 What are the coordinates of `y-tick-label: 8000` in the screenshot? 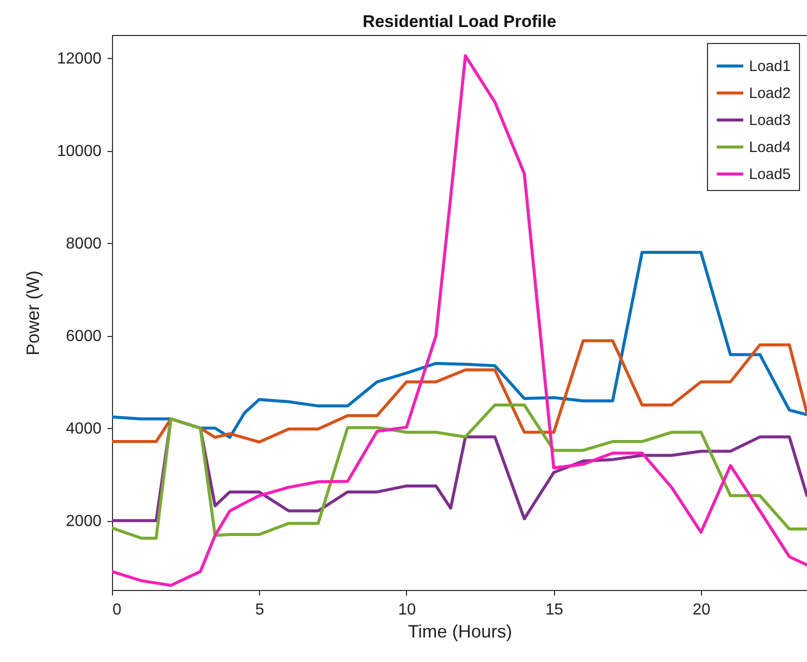 It's located at (84, 244).